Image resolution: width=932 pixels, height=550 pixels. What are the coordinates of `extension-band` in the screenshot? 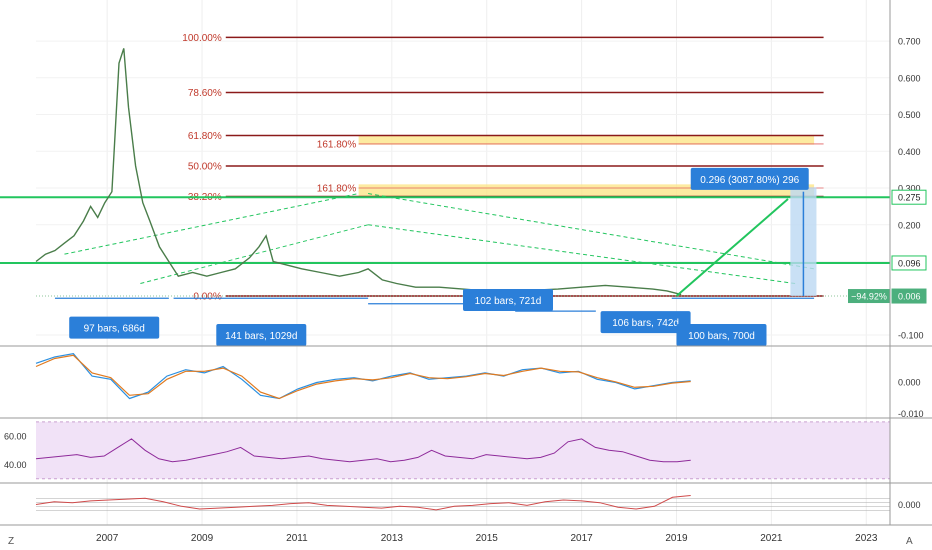 It's located at (586, 140).